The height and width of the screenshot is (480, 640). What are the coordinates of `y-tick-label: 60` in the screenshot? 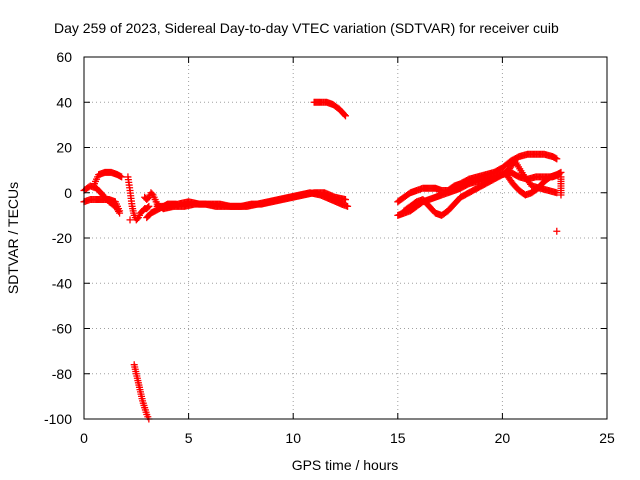 It's located at (64, 57).